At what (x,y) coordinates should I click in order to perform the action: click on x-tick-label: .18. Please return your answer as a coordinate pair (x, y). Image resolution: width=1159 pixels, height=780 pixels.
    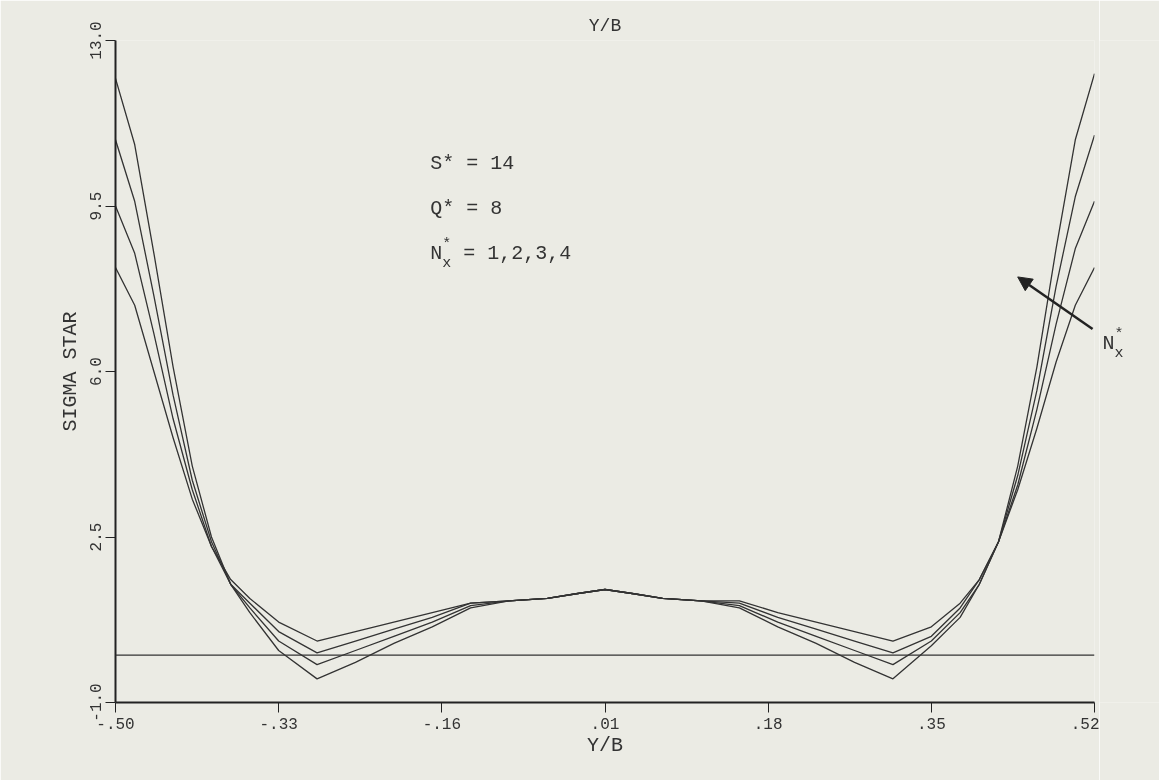
    Looking at the image, I should click on (768, 724).